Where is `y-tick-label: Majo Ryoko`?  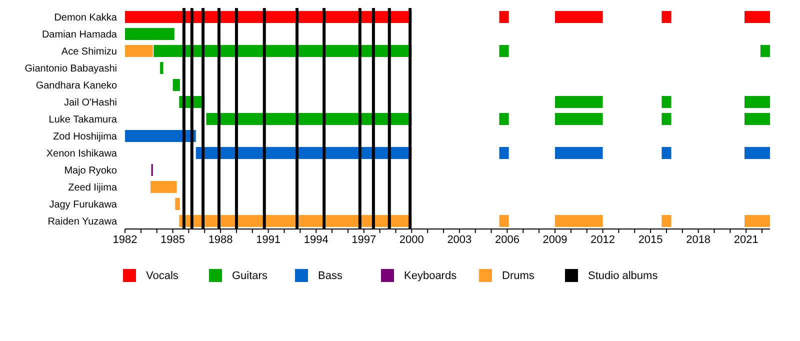 y-tick-label: Majo Ryoko is located at coordinates (91, 171).